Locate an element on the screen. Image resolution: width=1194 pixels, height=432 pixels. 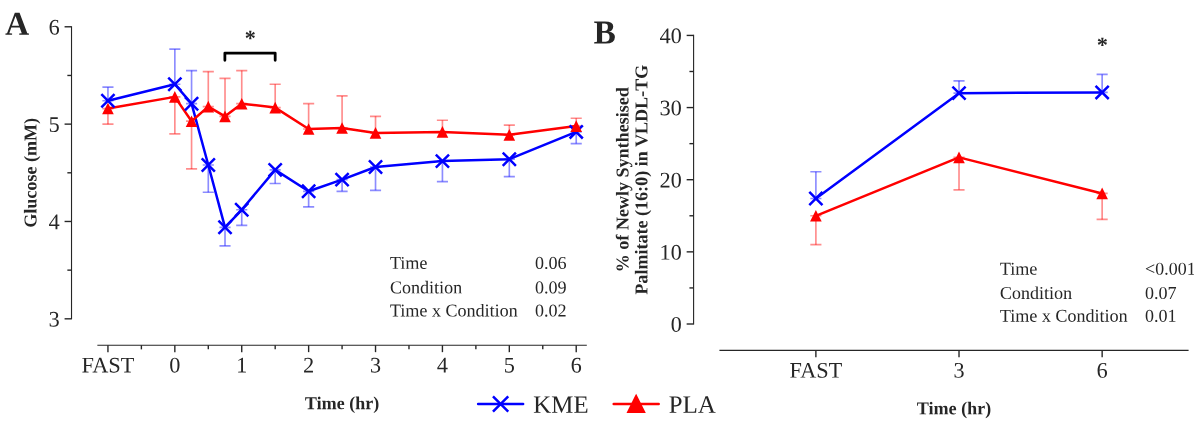
y-tick-label: 0 is located at coordinates (676, 324).